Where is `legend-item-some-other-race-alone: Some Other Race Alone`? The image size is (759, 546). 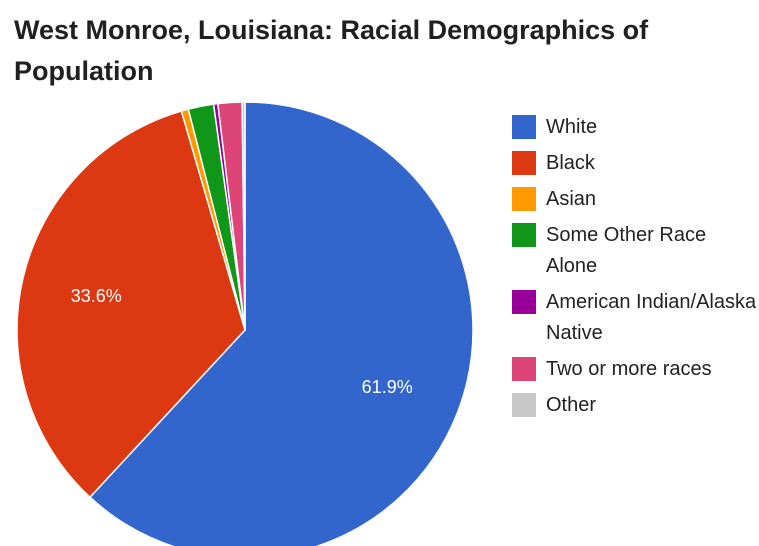 legend-item-some-other-race-alone: Some Other Race Alone is located at coordinates (634, 251).